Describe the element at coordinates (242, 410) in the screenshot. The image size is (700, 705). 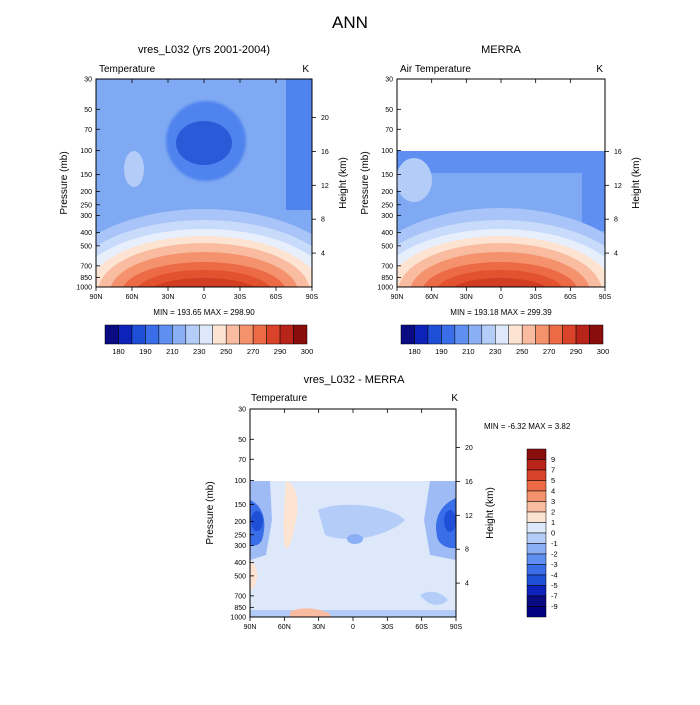
I see `y-tick-label: 30` at that location.